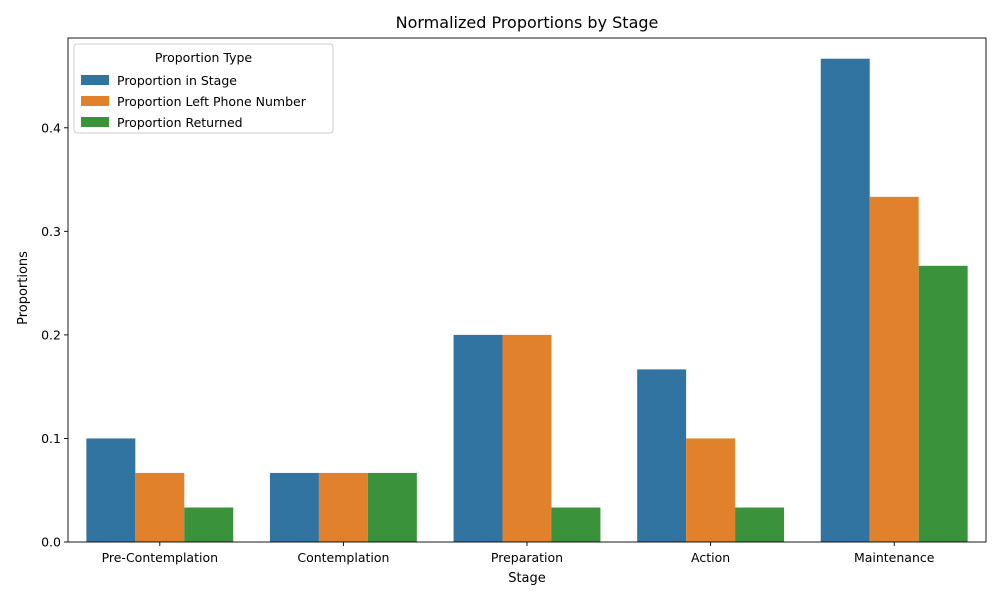  What do you see at coordinates (180, 122) in the screenshot?
I see `legend-entry-label: Proportion Returned` at bounding box center [180, 122].